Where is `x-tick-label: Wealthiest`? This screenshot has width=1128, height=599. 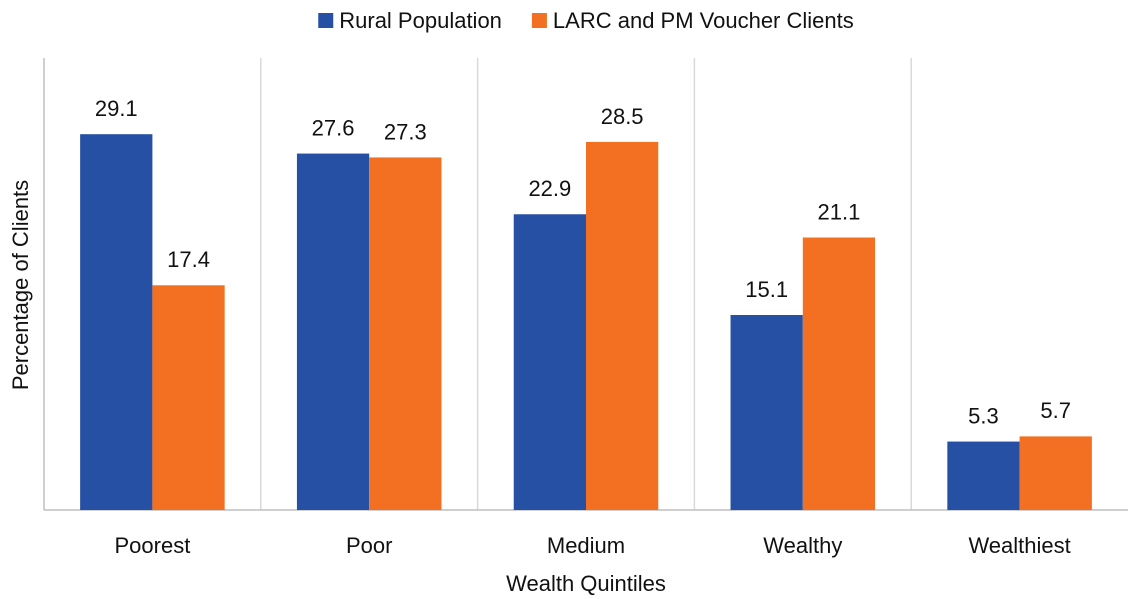 x-tick-label: Wealthiest is located at coordinates (1019, 545).